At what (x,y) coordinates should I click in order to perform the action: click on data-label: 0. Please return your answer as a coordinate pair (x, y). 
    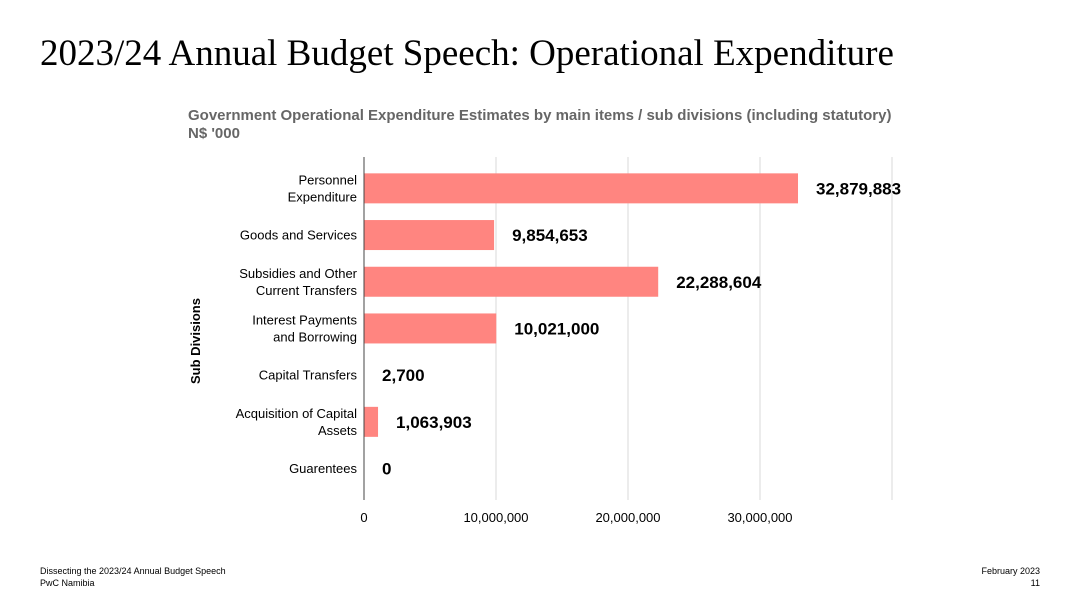
    Looking at the image, I should click on (386, 469).